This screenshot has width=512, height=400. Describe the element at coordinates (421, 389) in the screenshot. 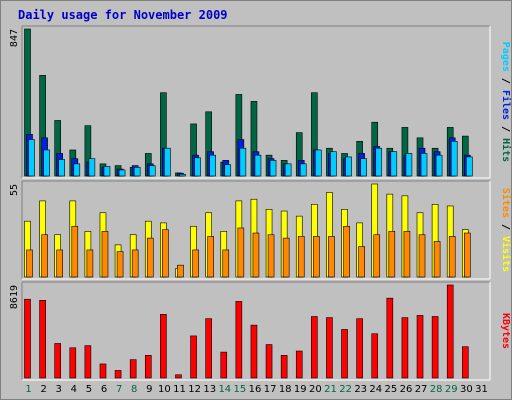

I see `day-label-27: 27` at that location.